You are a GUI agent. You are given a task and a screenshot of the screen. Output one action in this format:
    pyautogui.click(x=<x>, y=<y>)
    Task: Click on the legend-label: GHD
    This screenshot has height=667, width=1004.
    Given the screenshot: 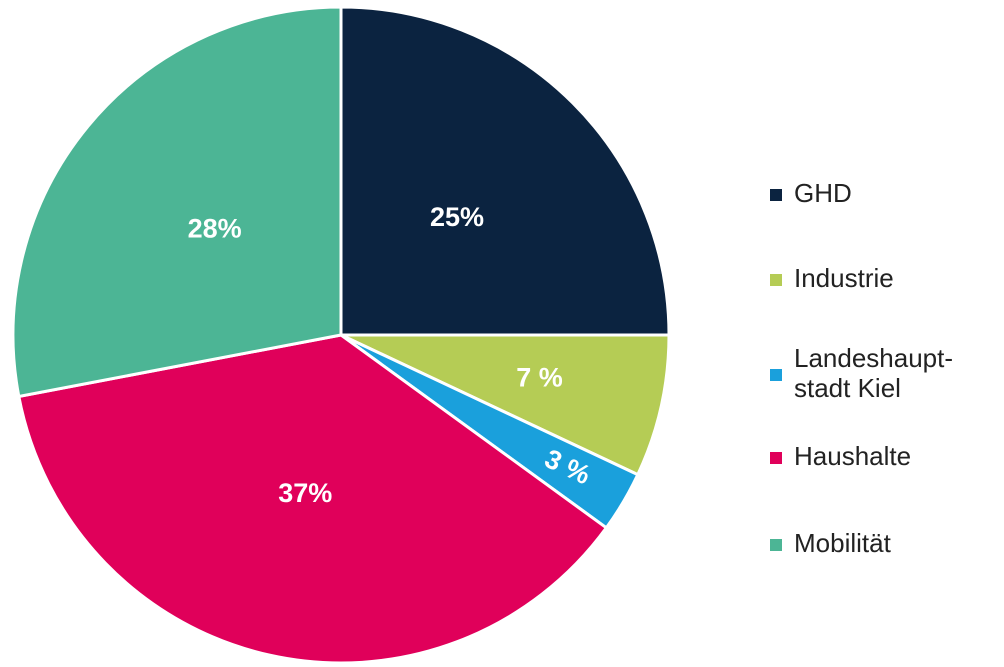 What is the action you would take?
    pyautogui.click(x=823, y=193)
    